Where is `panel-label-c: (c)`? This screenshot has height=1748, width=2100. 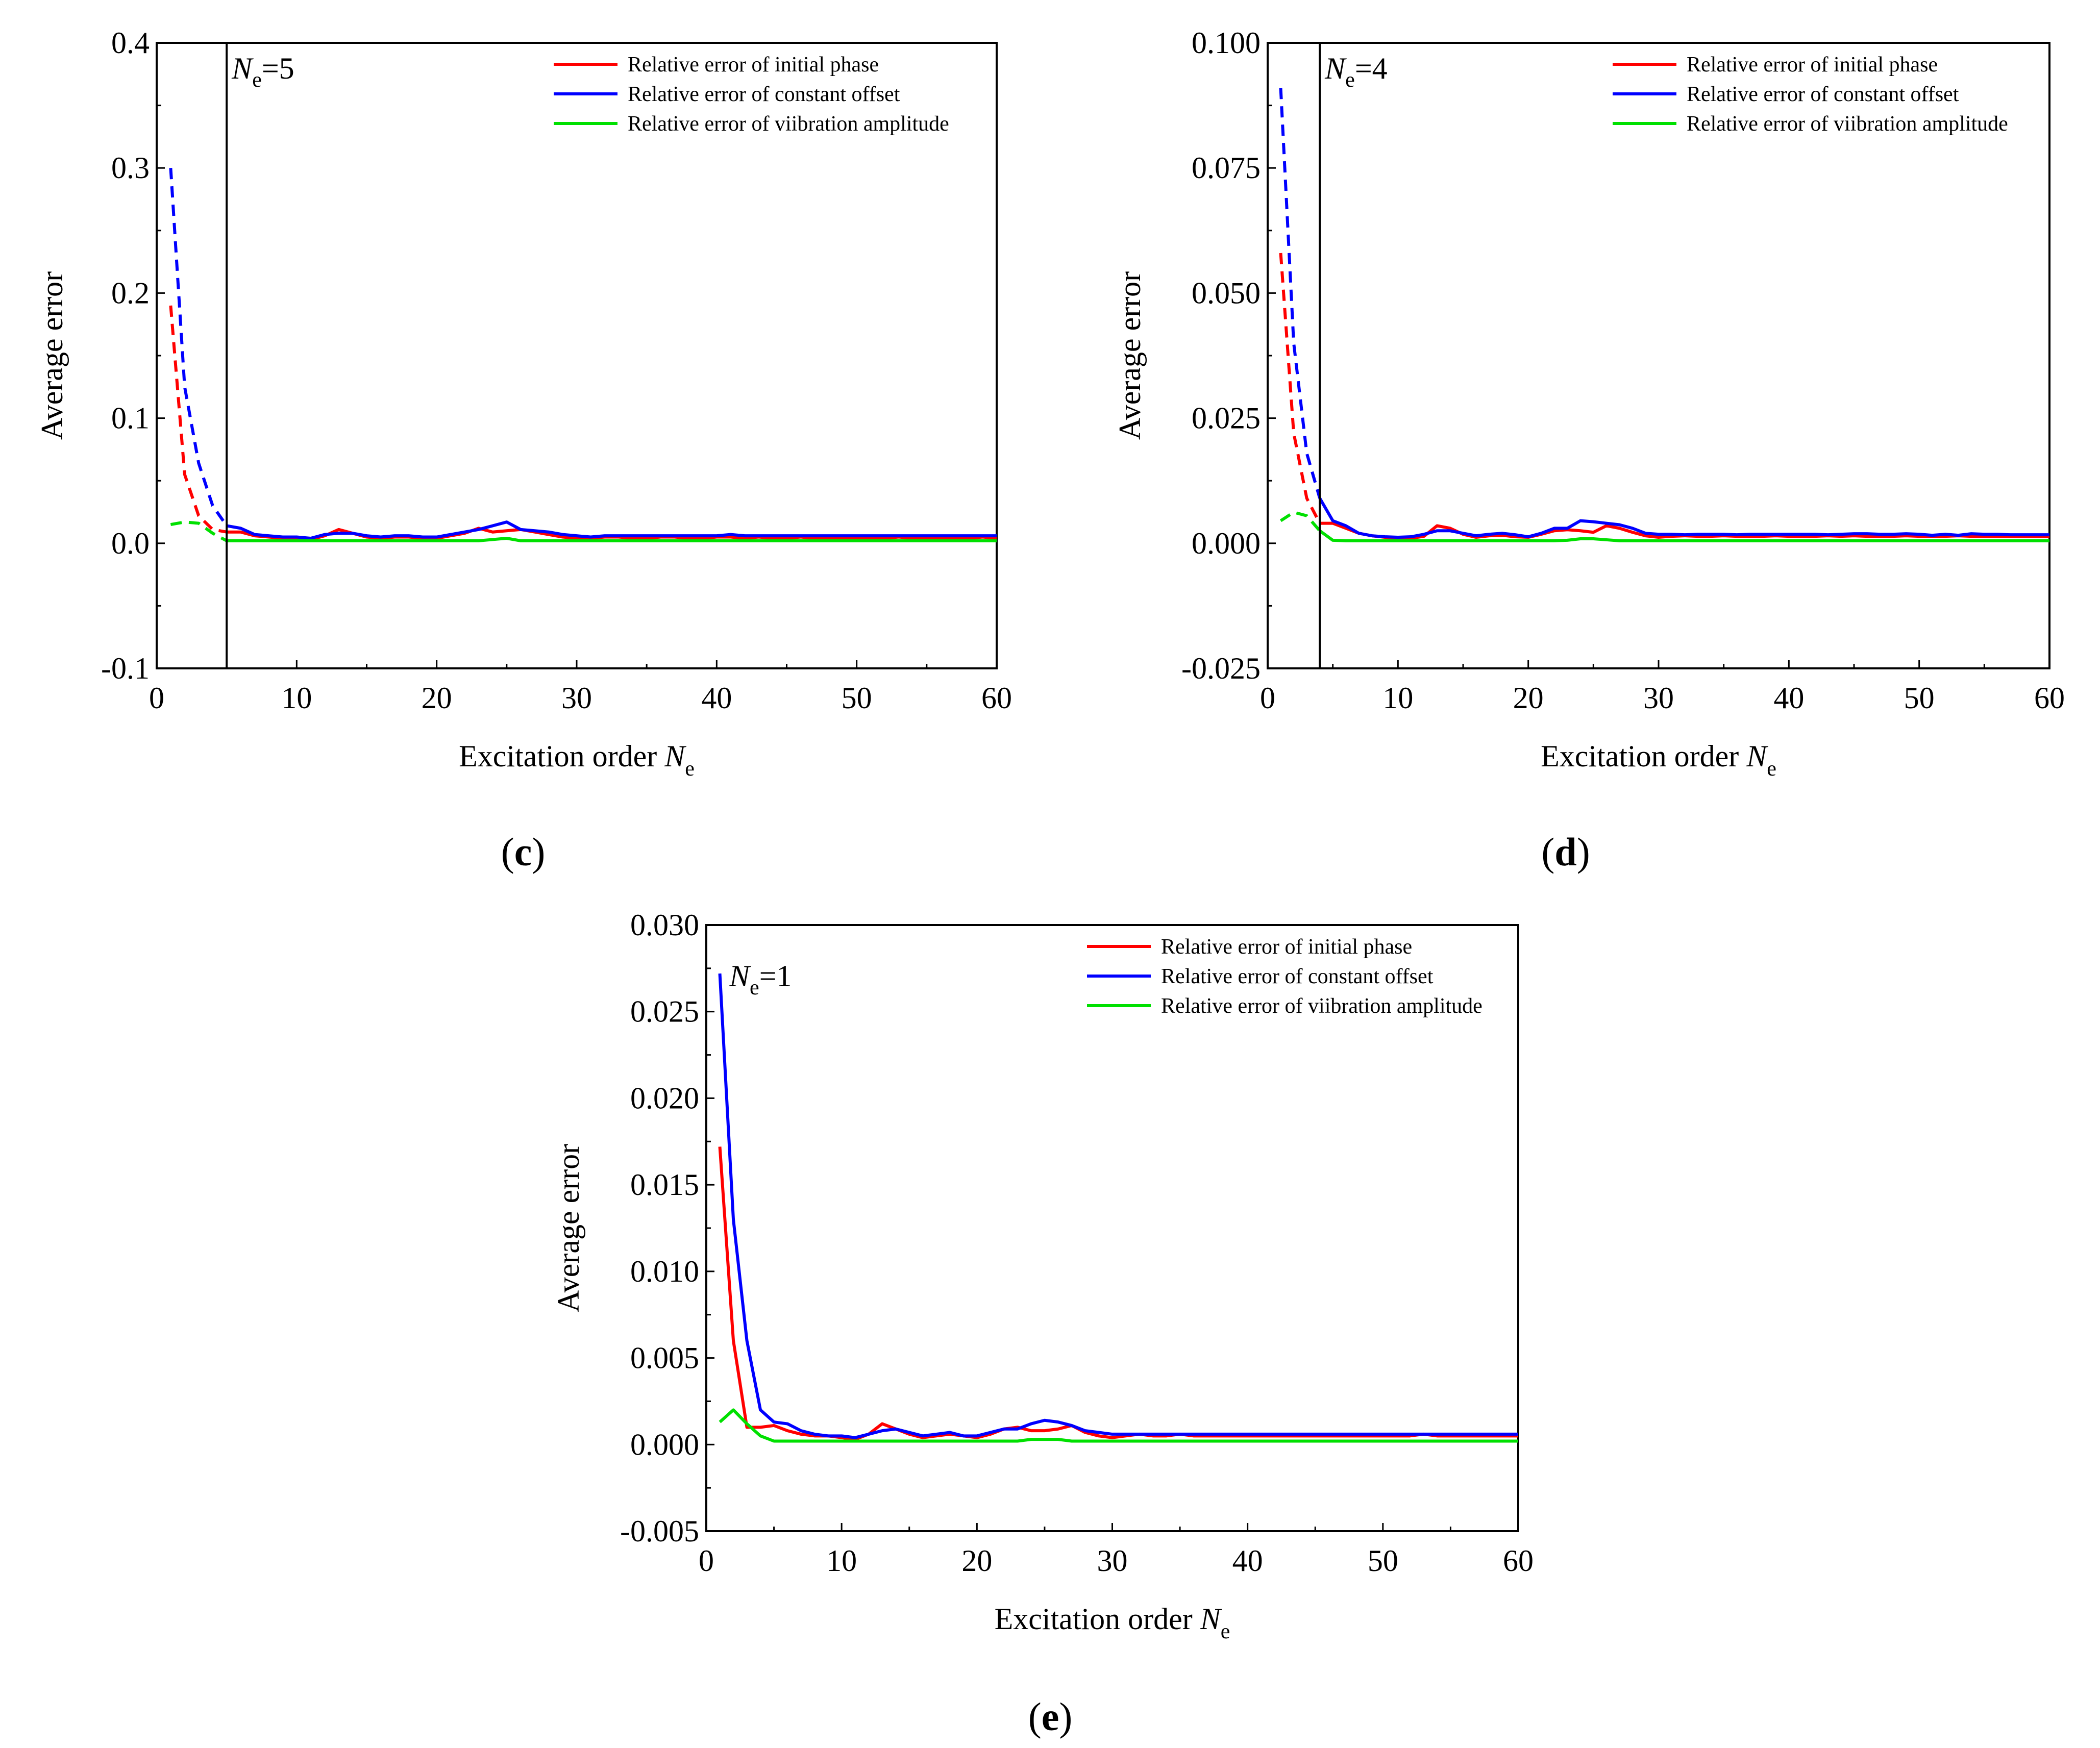 panel-label-c: (c) is located at coordinates (523, 852).